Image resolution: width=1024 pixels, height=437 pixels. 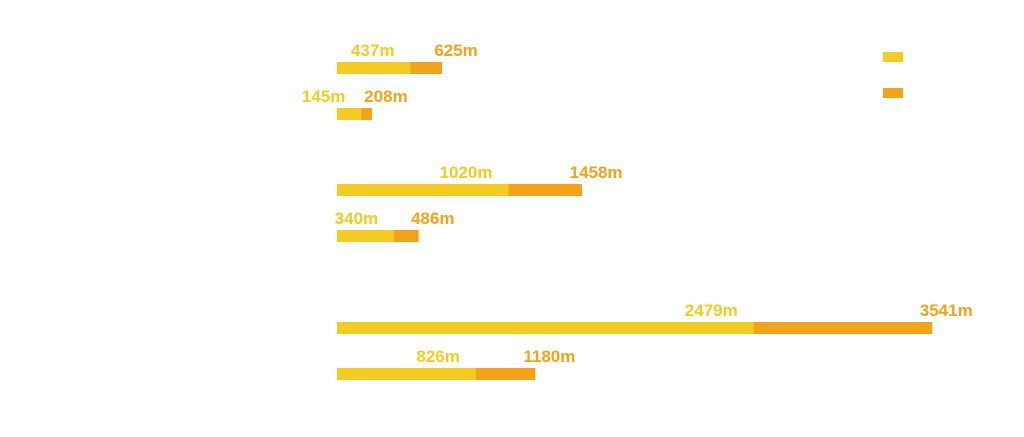 What do you see at coordinates (385, 96) in the screenshot?
I see `label-outer-1: 208m` at bounding box center [385, 96].